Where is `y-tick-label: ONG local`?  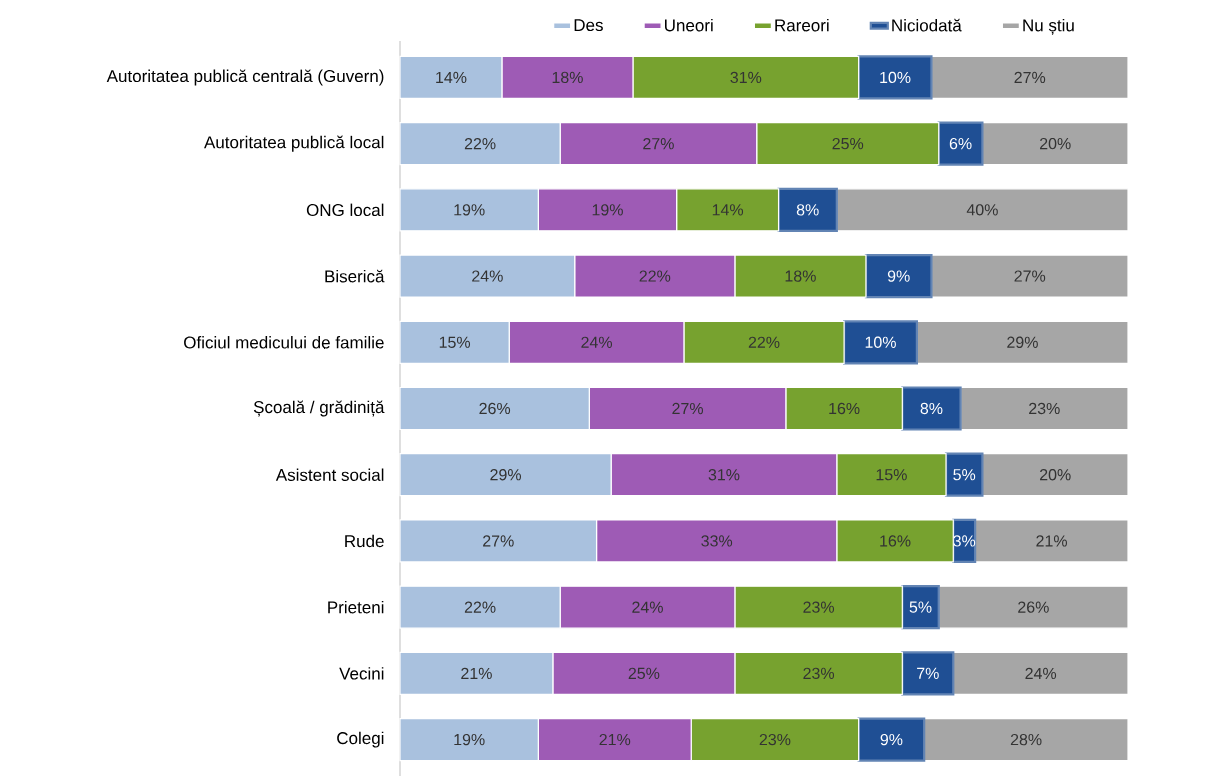
y-tick-label: ONG local is located at coordinates (345, 210).